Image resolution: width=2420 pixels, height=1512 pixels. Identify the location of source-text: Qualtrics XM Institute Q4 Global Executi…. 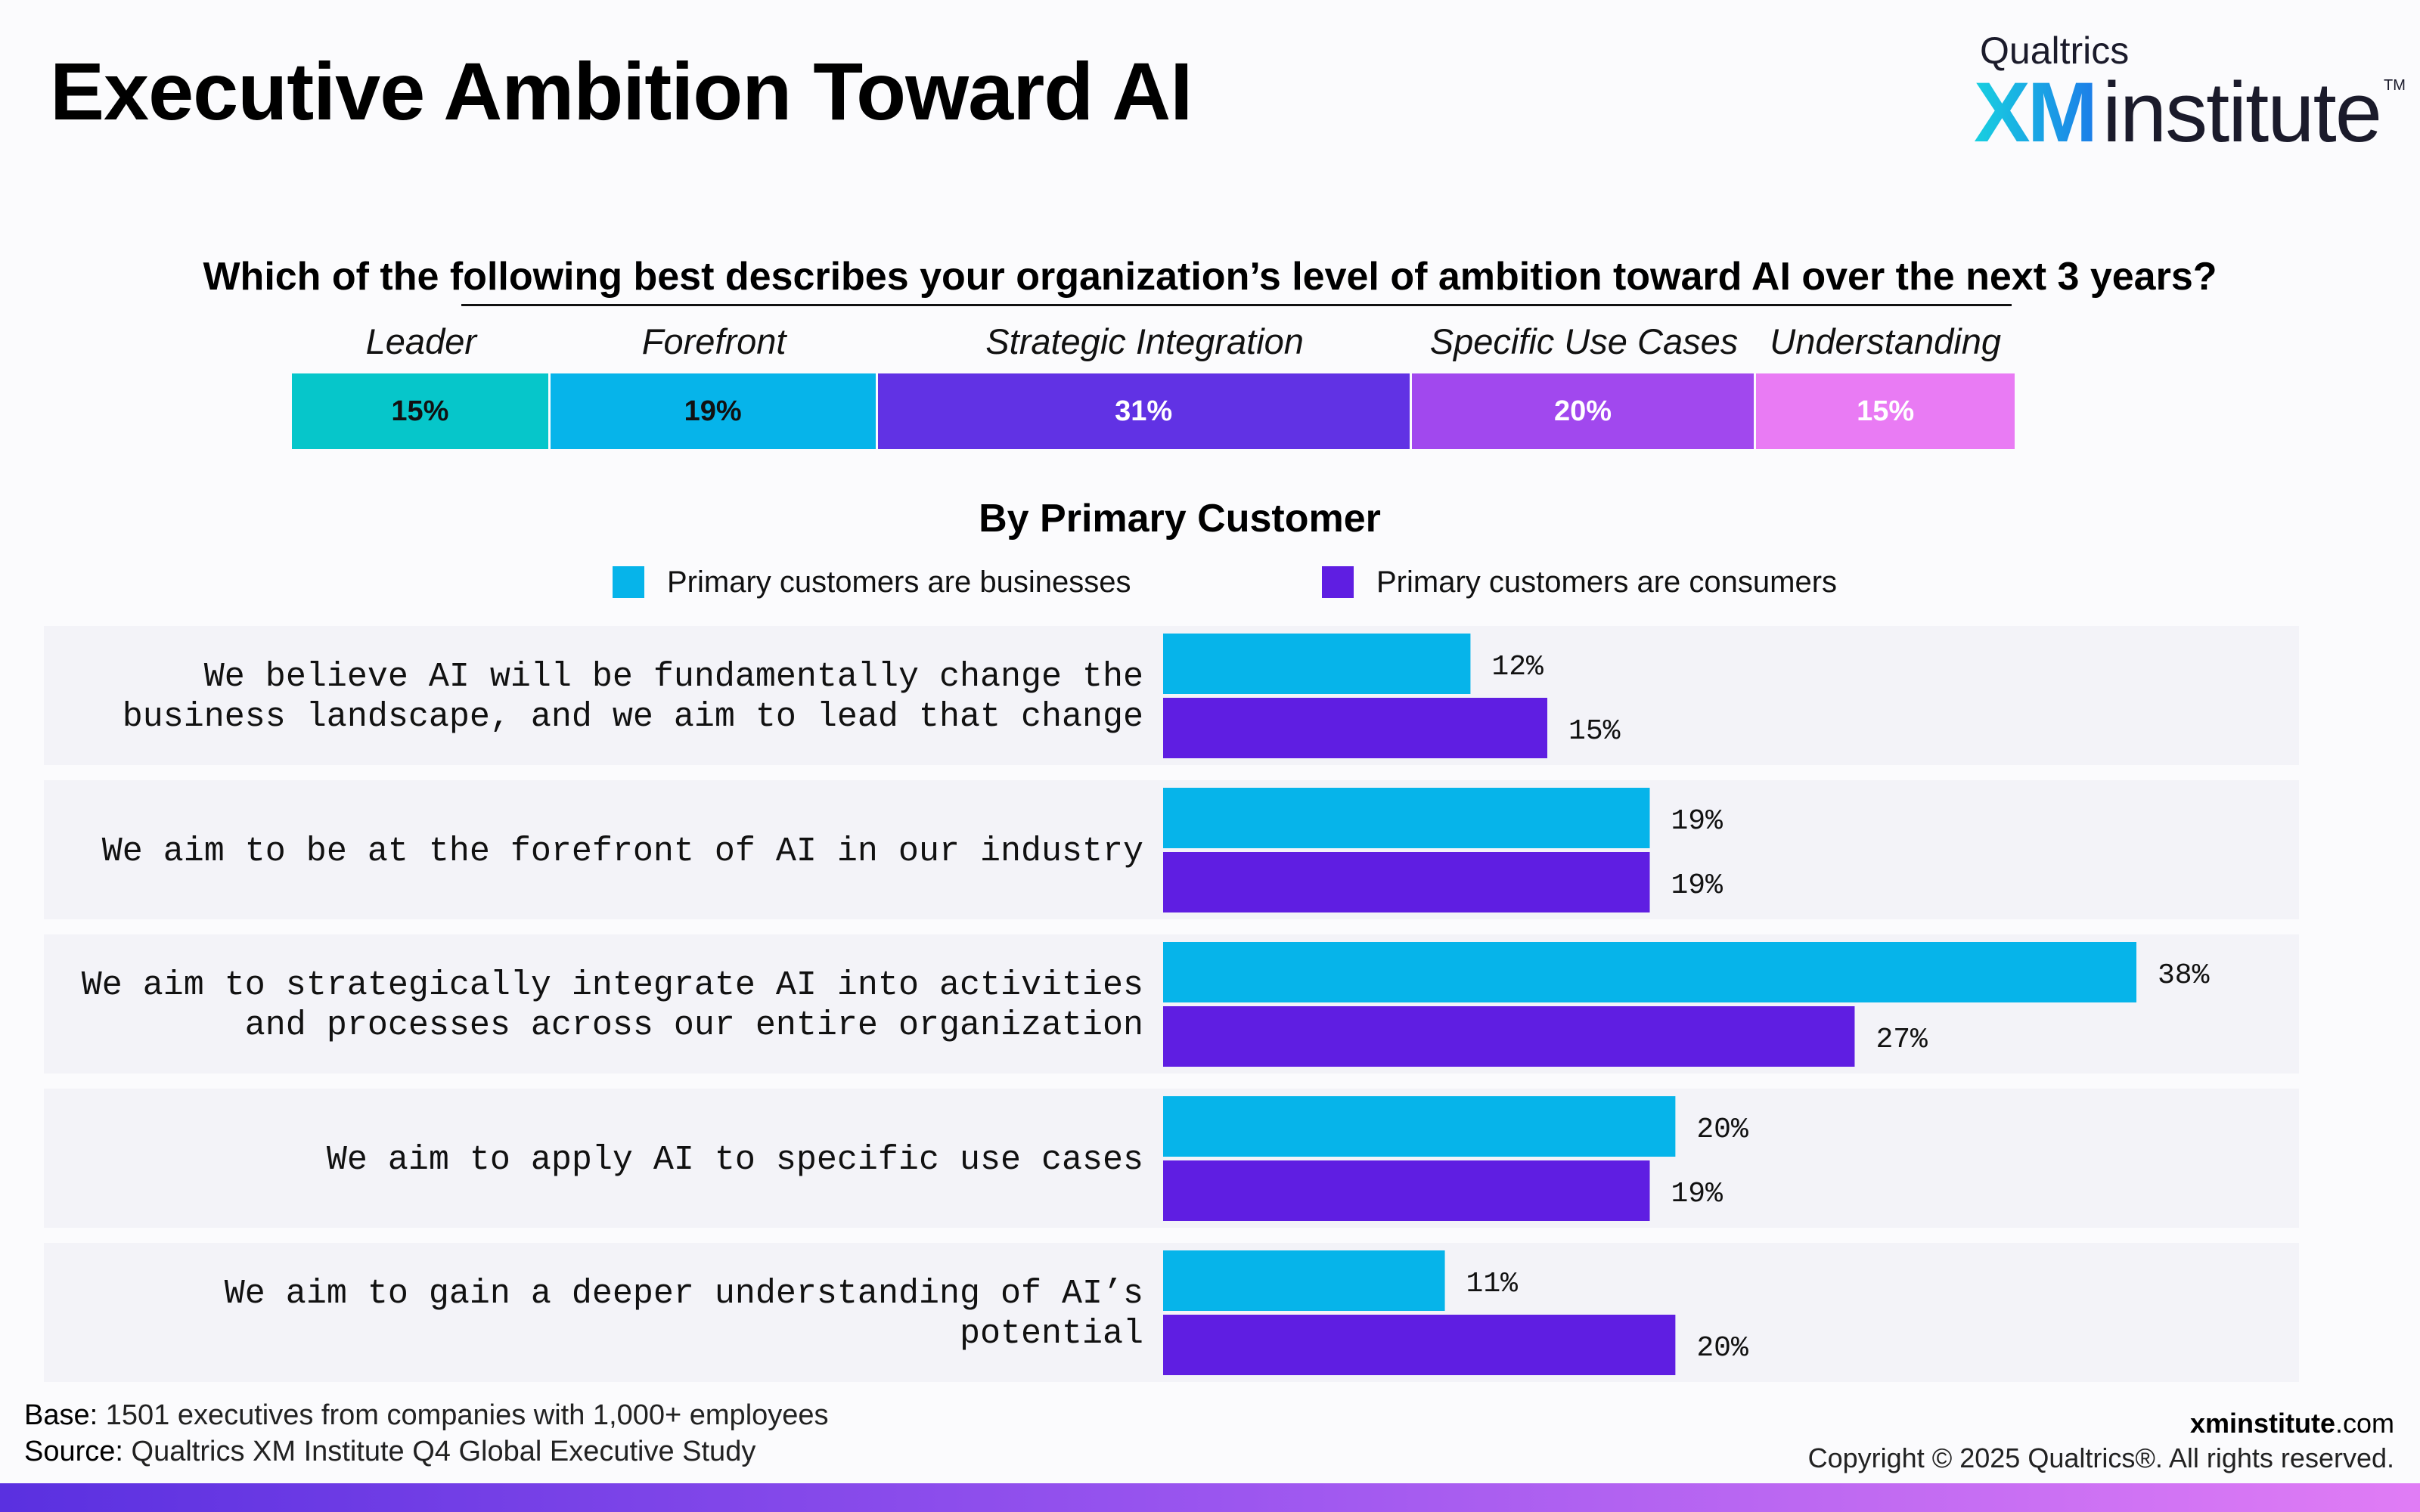
(439, 1452).